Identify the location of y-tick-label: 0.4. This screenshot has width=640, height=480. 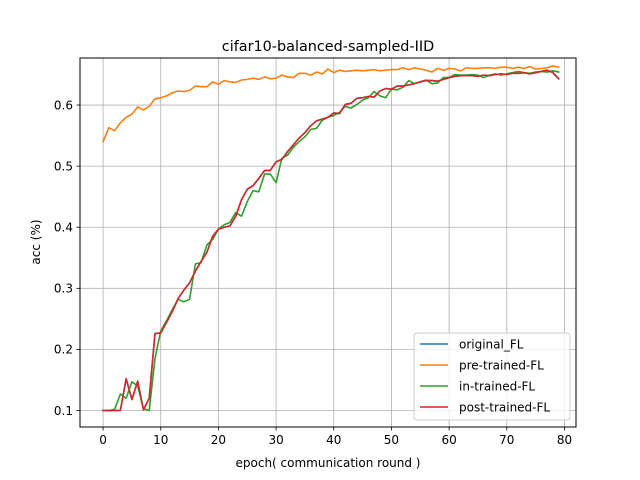
(63, 228).